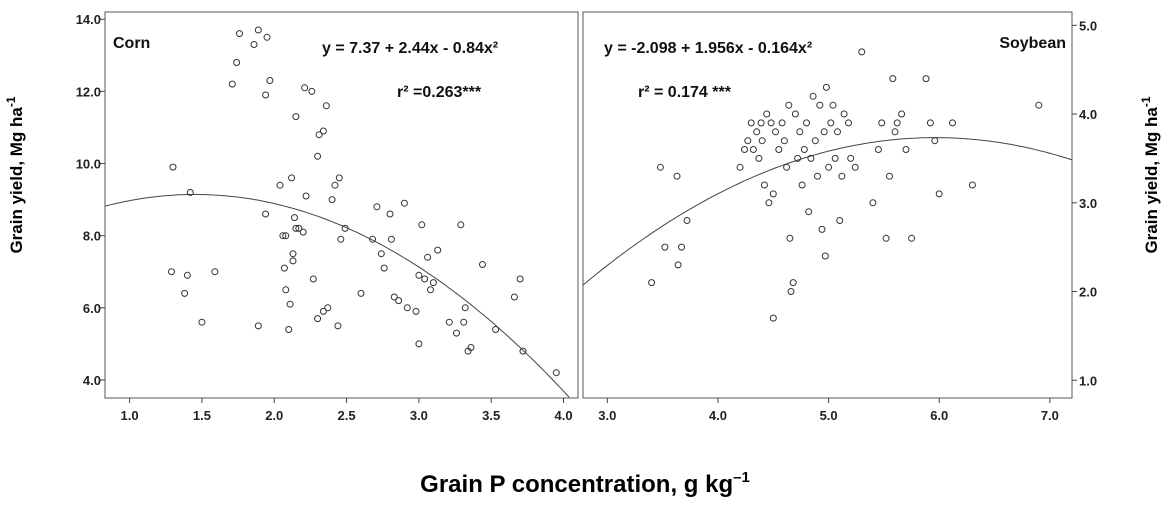  I want to click on right-y-axis-title-exponent: -1, so click(1146, 101).